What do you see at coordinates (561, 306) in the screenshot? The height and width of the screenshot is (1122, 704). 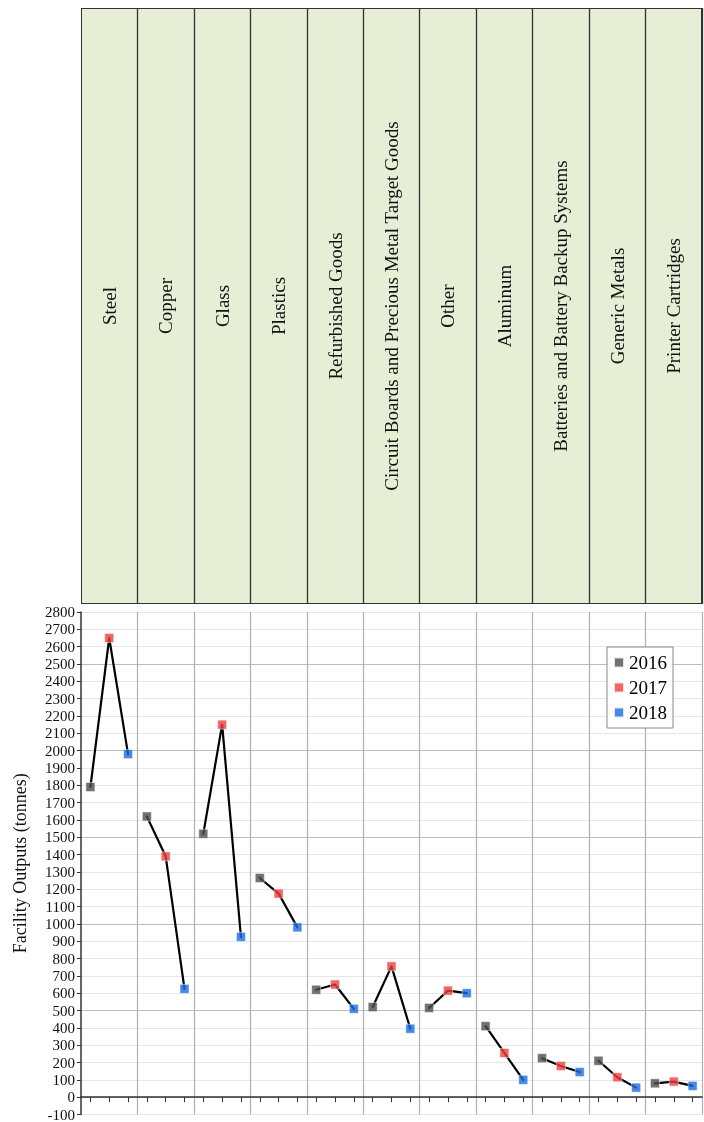 I see `x-tick-label: Batteries and Battery Backup Systems` at bounding box center [561, 306].